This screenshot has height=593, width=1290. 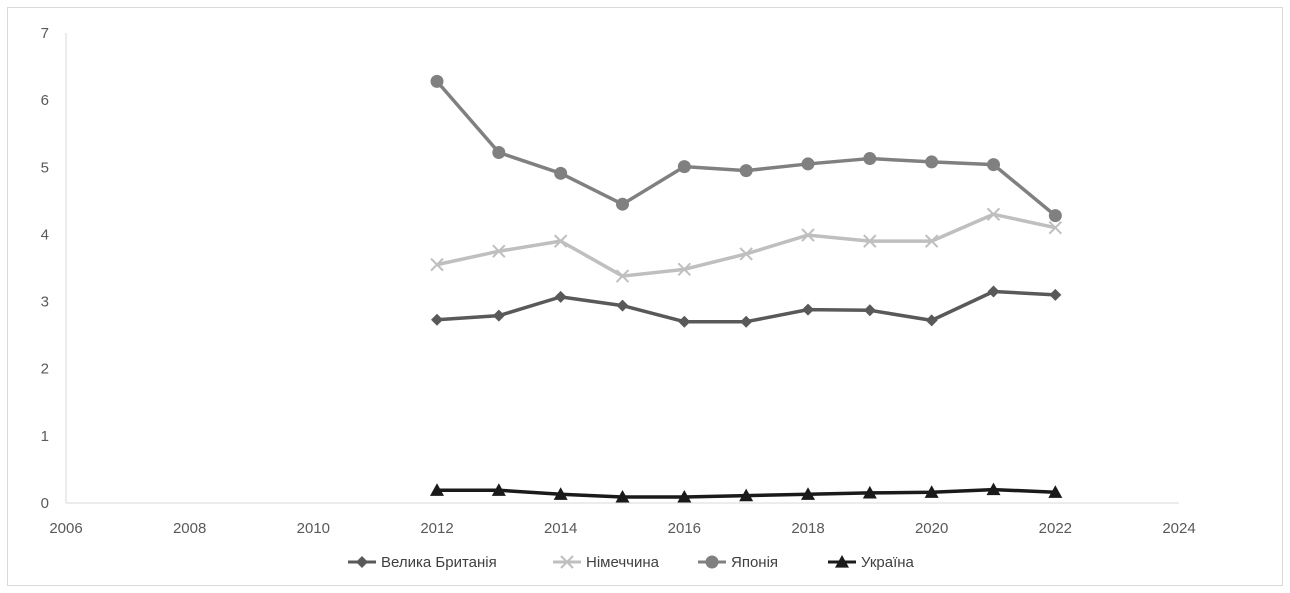 What do you see at coordinates (45, 100) in the screenshot?
I see `y-tick-label: 6` at bounding box center [45, 100].